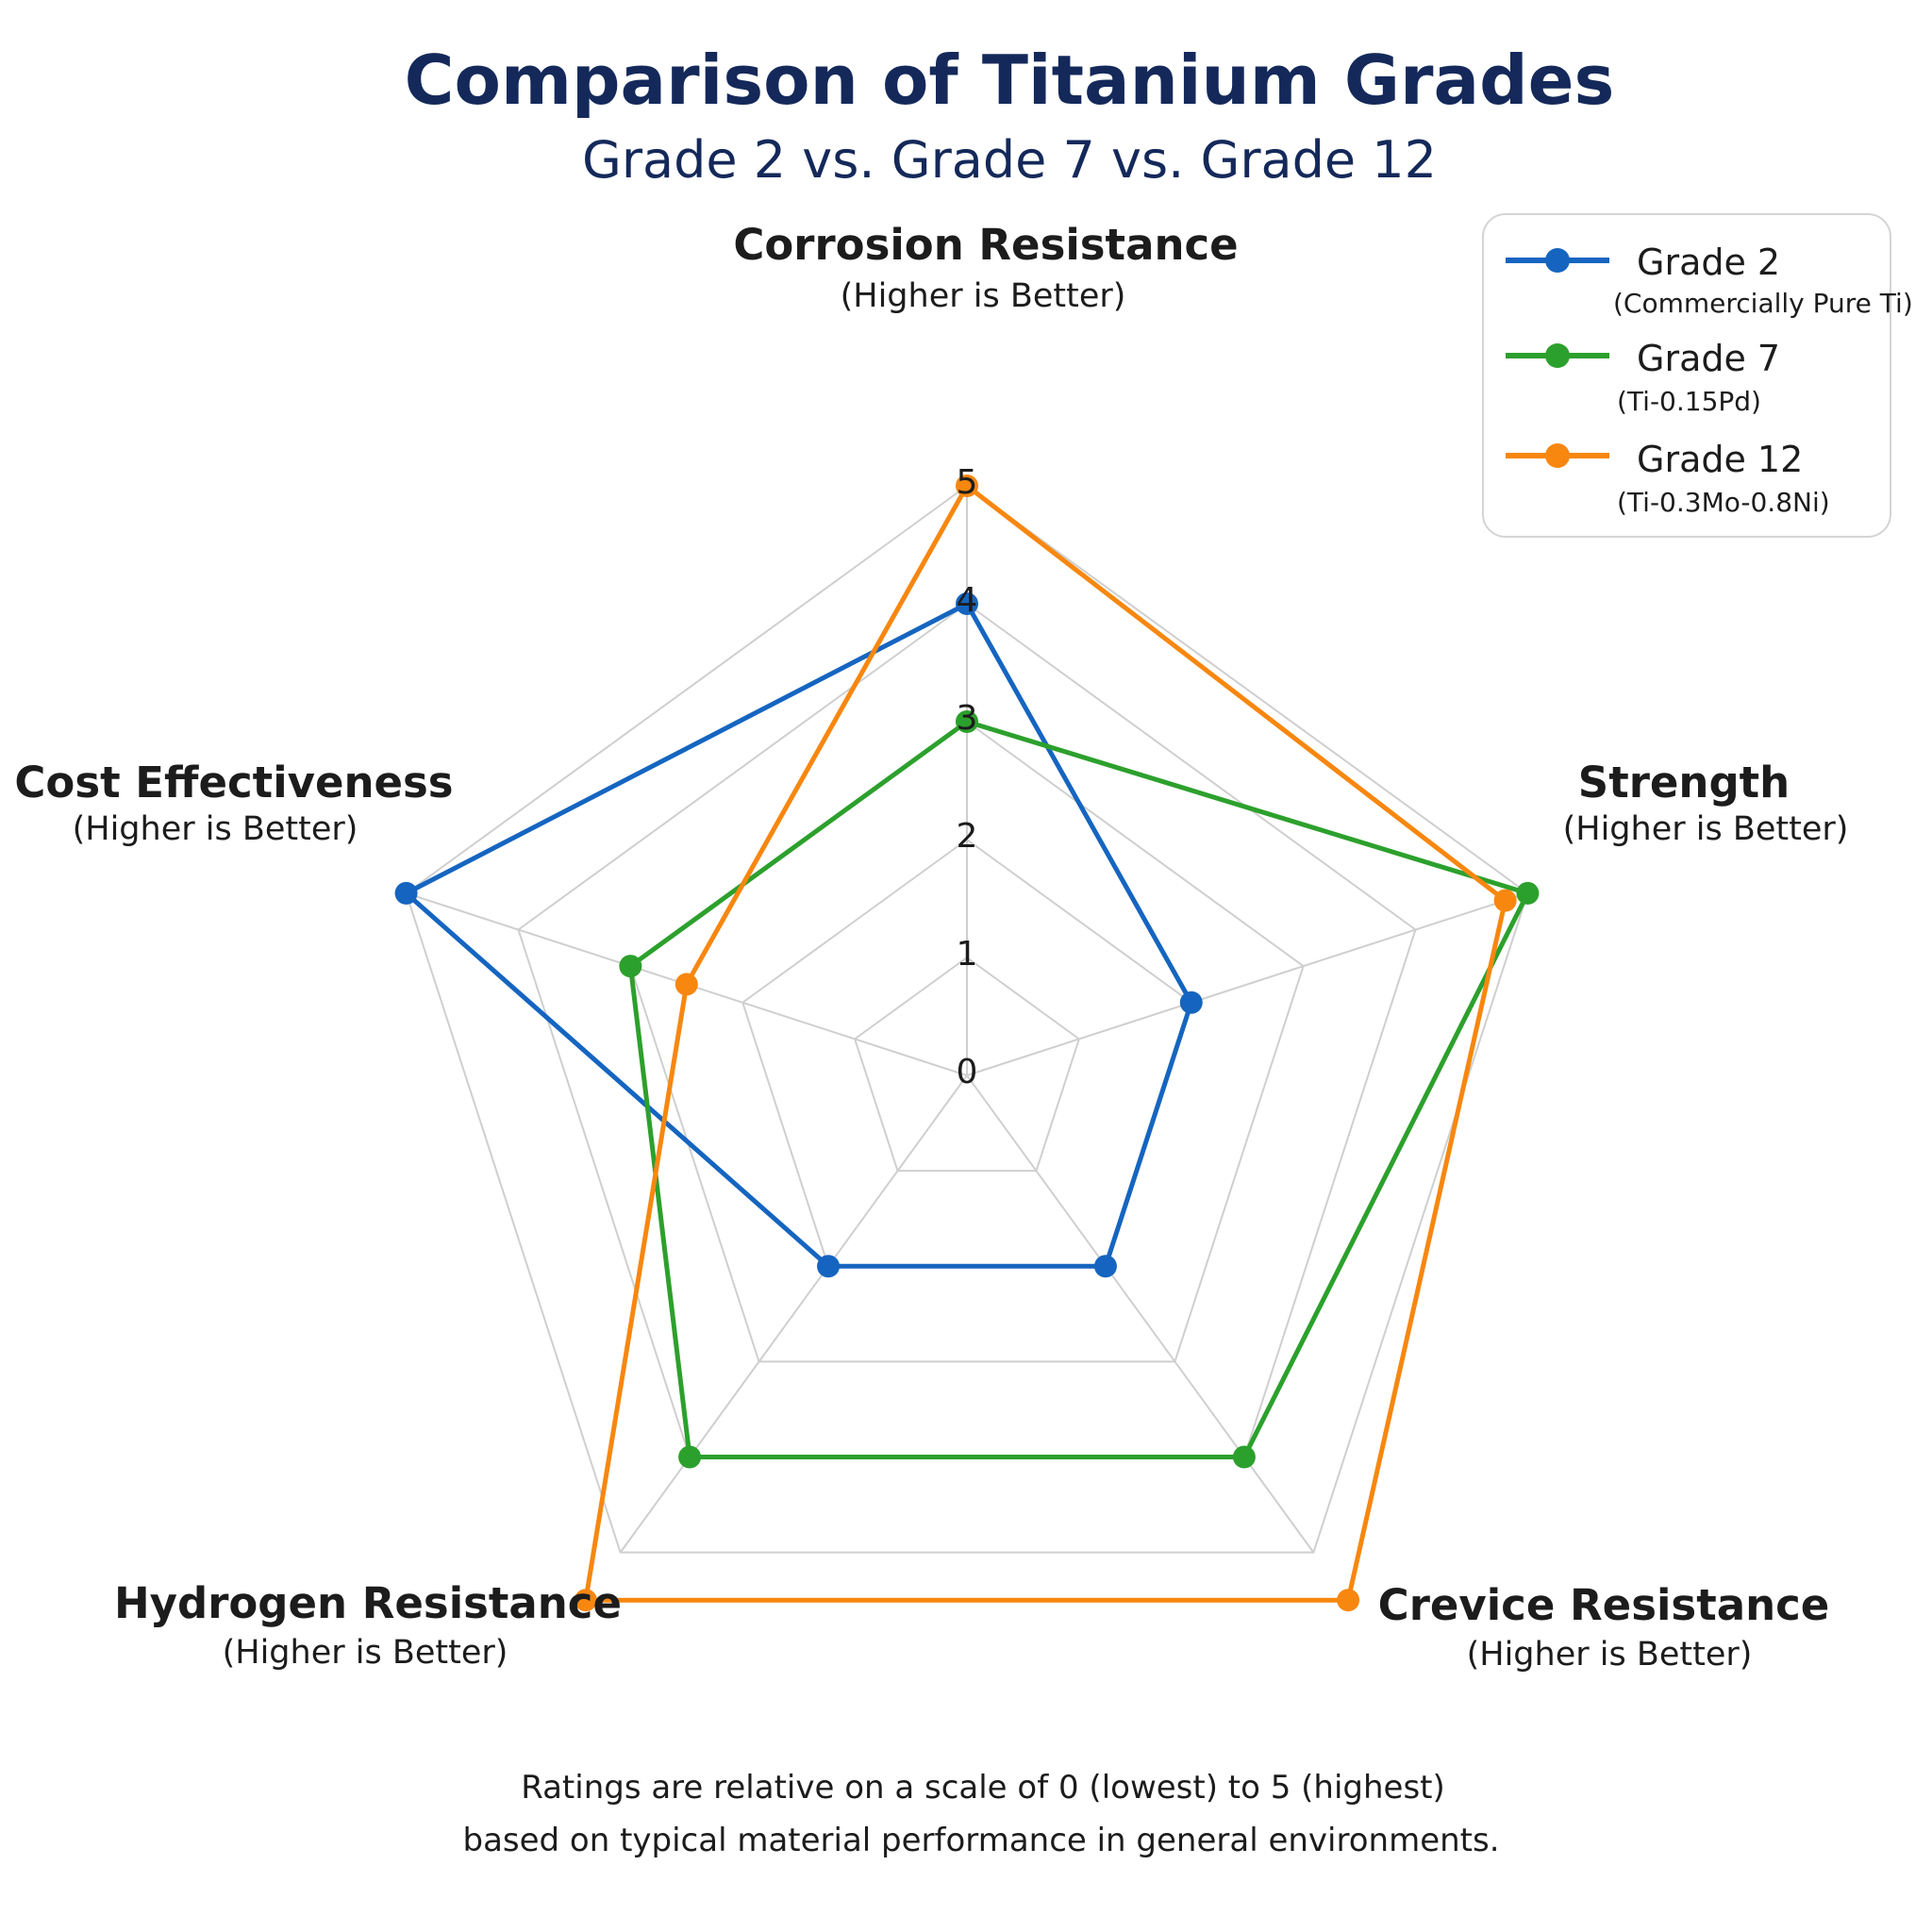 The image size is (1932, 1932). I want to click on tick-label-3: 3, so click(967, 719).